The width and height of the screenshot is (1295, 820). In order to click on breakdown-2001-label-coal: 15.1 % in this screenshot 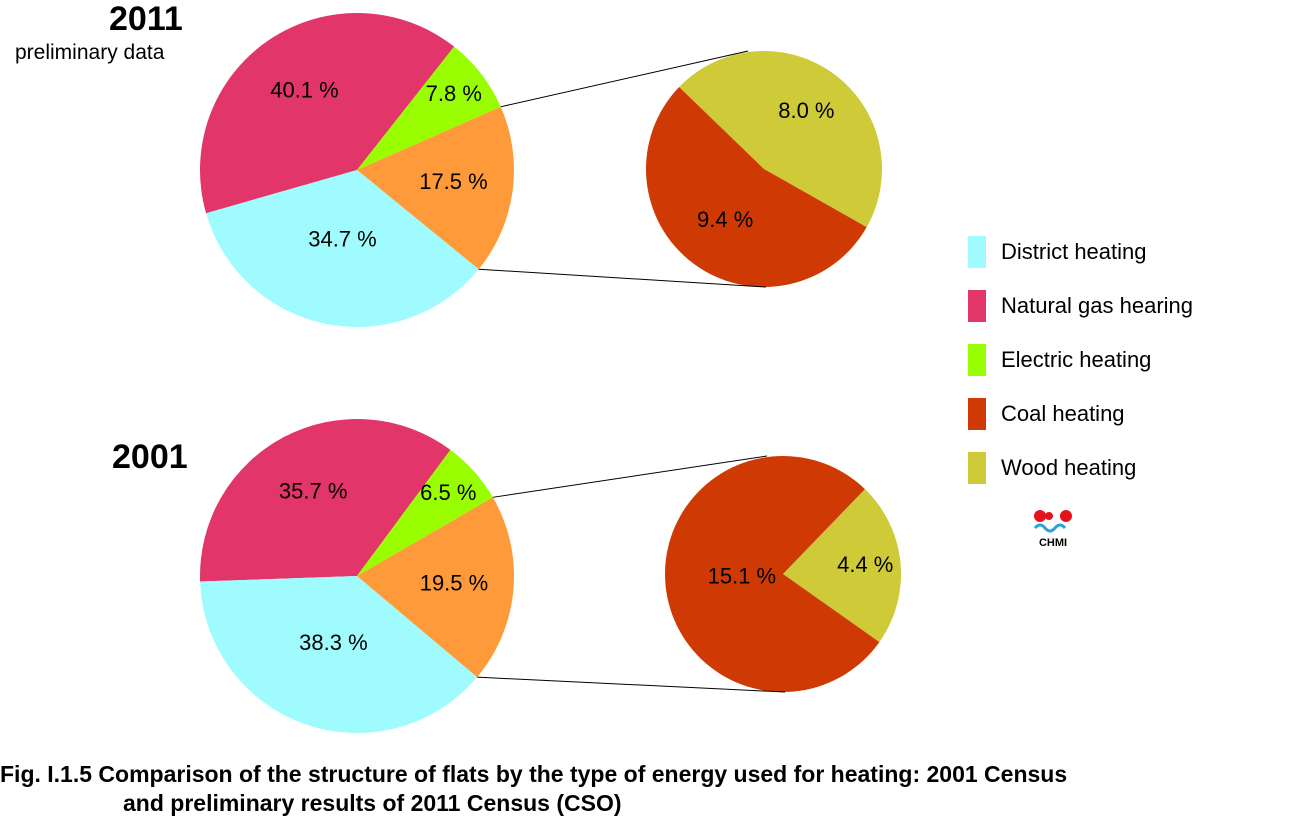, I will do `click(742, 576)`.